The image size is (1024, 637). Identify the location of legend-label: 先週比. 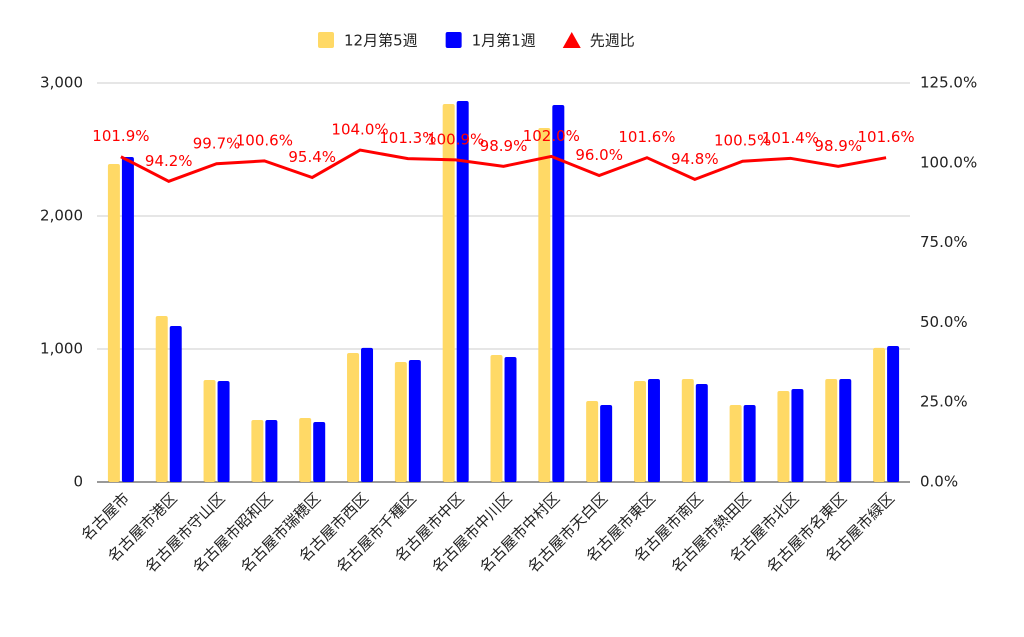
(612, 41).